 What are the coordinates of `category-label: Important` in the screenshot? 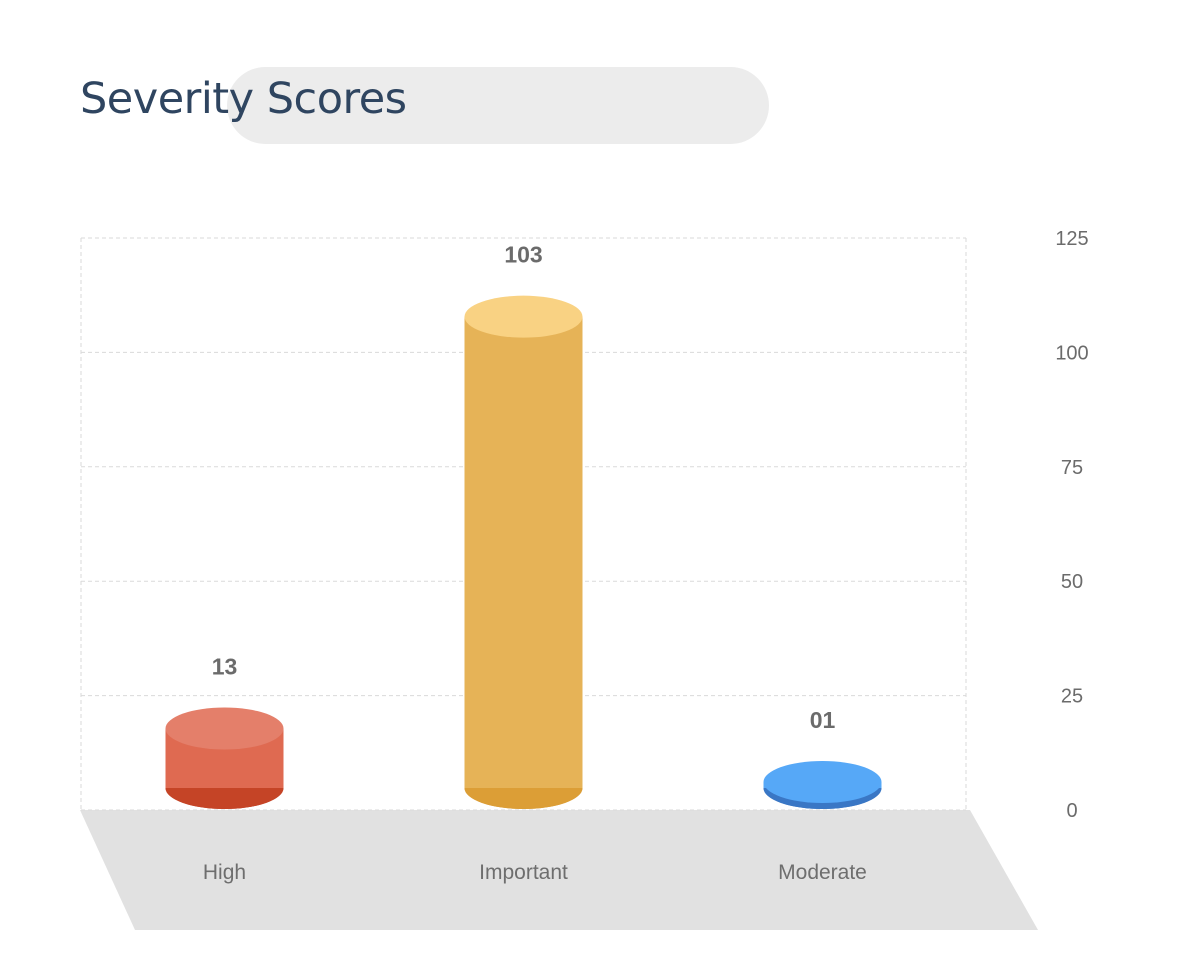 It's located at (523, 872).